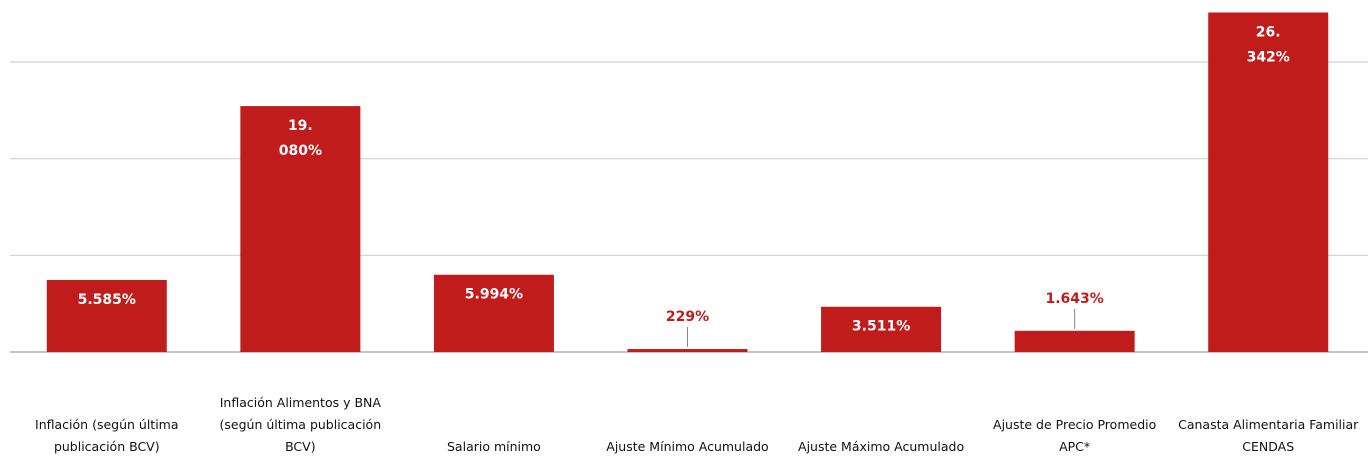  I want to click on category-text: Ajuste Máximo Acumulado, so click(881, 446).